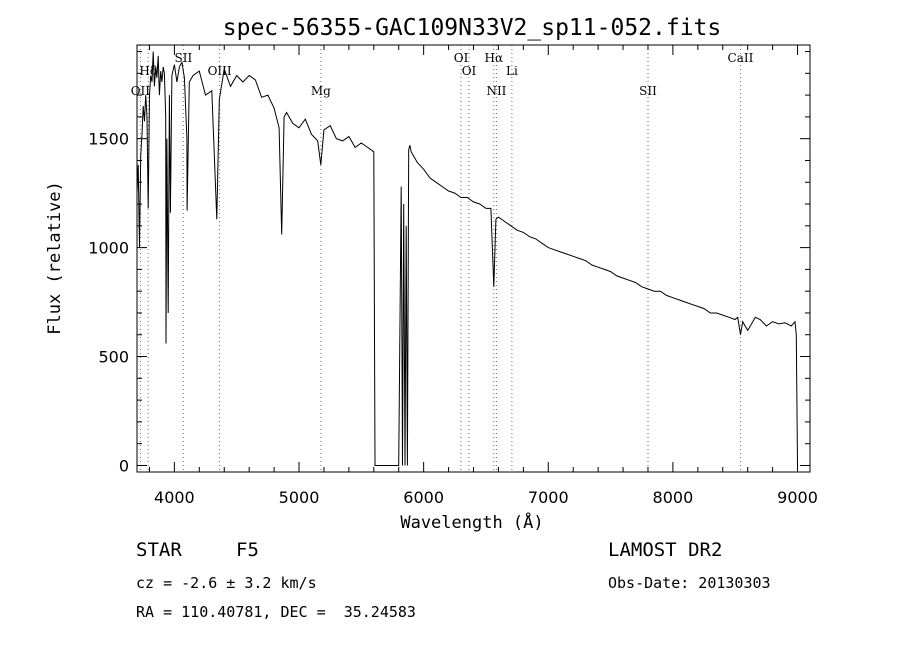 The height and width of the screenshot is (650, 900). What do you see at coordinates (108, 139) in the screenshot?
I see `y-tick-label: 1500` at bounding box center [108, 139].